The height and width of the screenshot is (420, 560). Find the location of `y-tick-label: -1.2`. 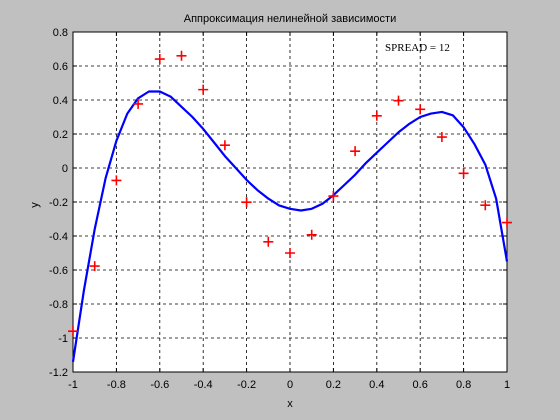

y-tick-label: -1.2 is located at coordinates (58, 373).